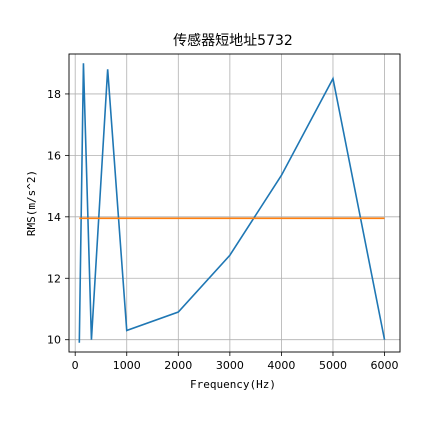 The width and height of the screenshot is (444, 438). What do you see at coordinates (385, 365) in the screenshot?
I see `x-tick-label: 6000` at bounding box center [385, 365].